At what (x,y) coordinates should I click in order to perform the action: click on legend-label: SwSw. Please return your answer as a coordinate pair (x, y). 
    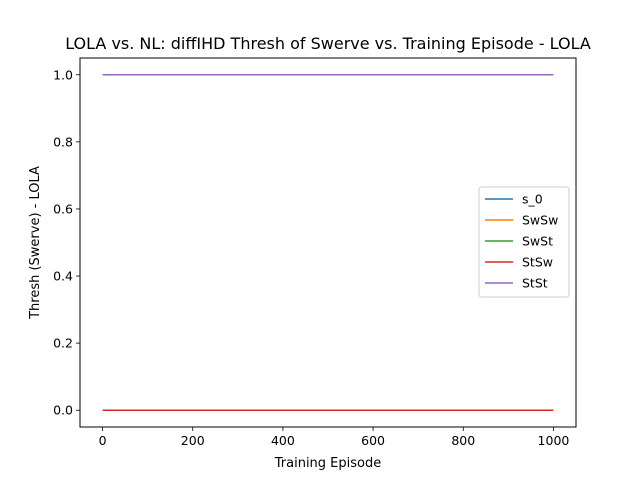
    Looking at the image, I should click on (540, 220).